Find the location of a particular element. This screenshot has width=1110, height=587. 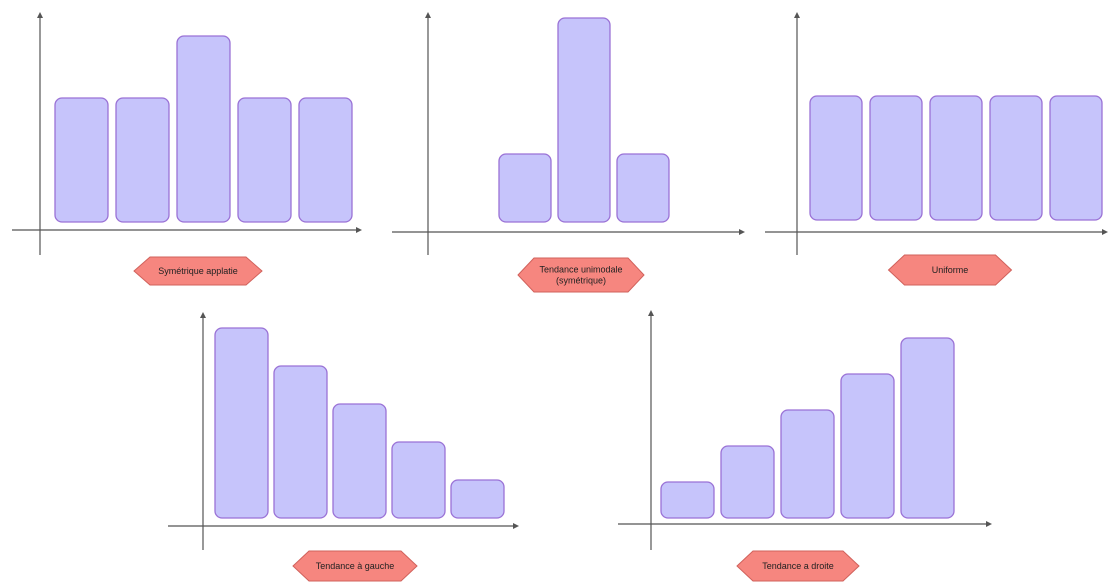

panel-symetrique-applatie: Symétrique applatie is located at coordinates (187, 149).